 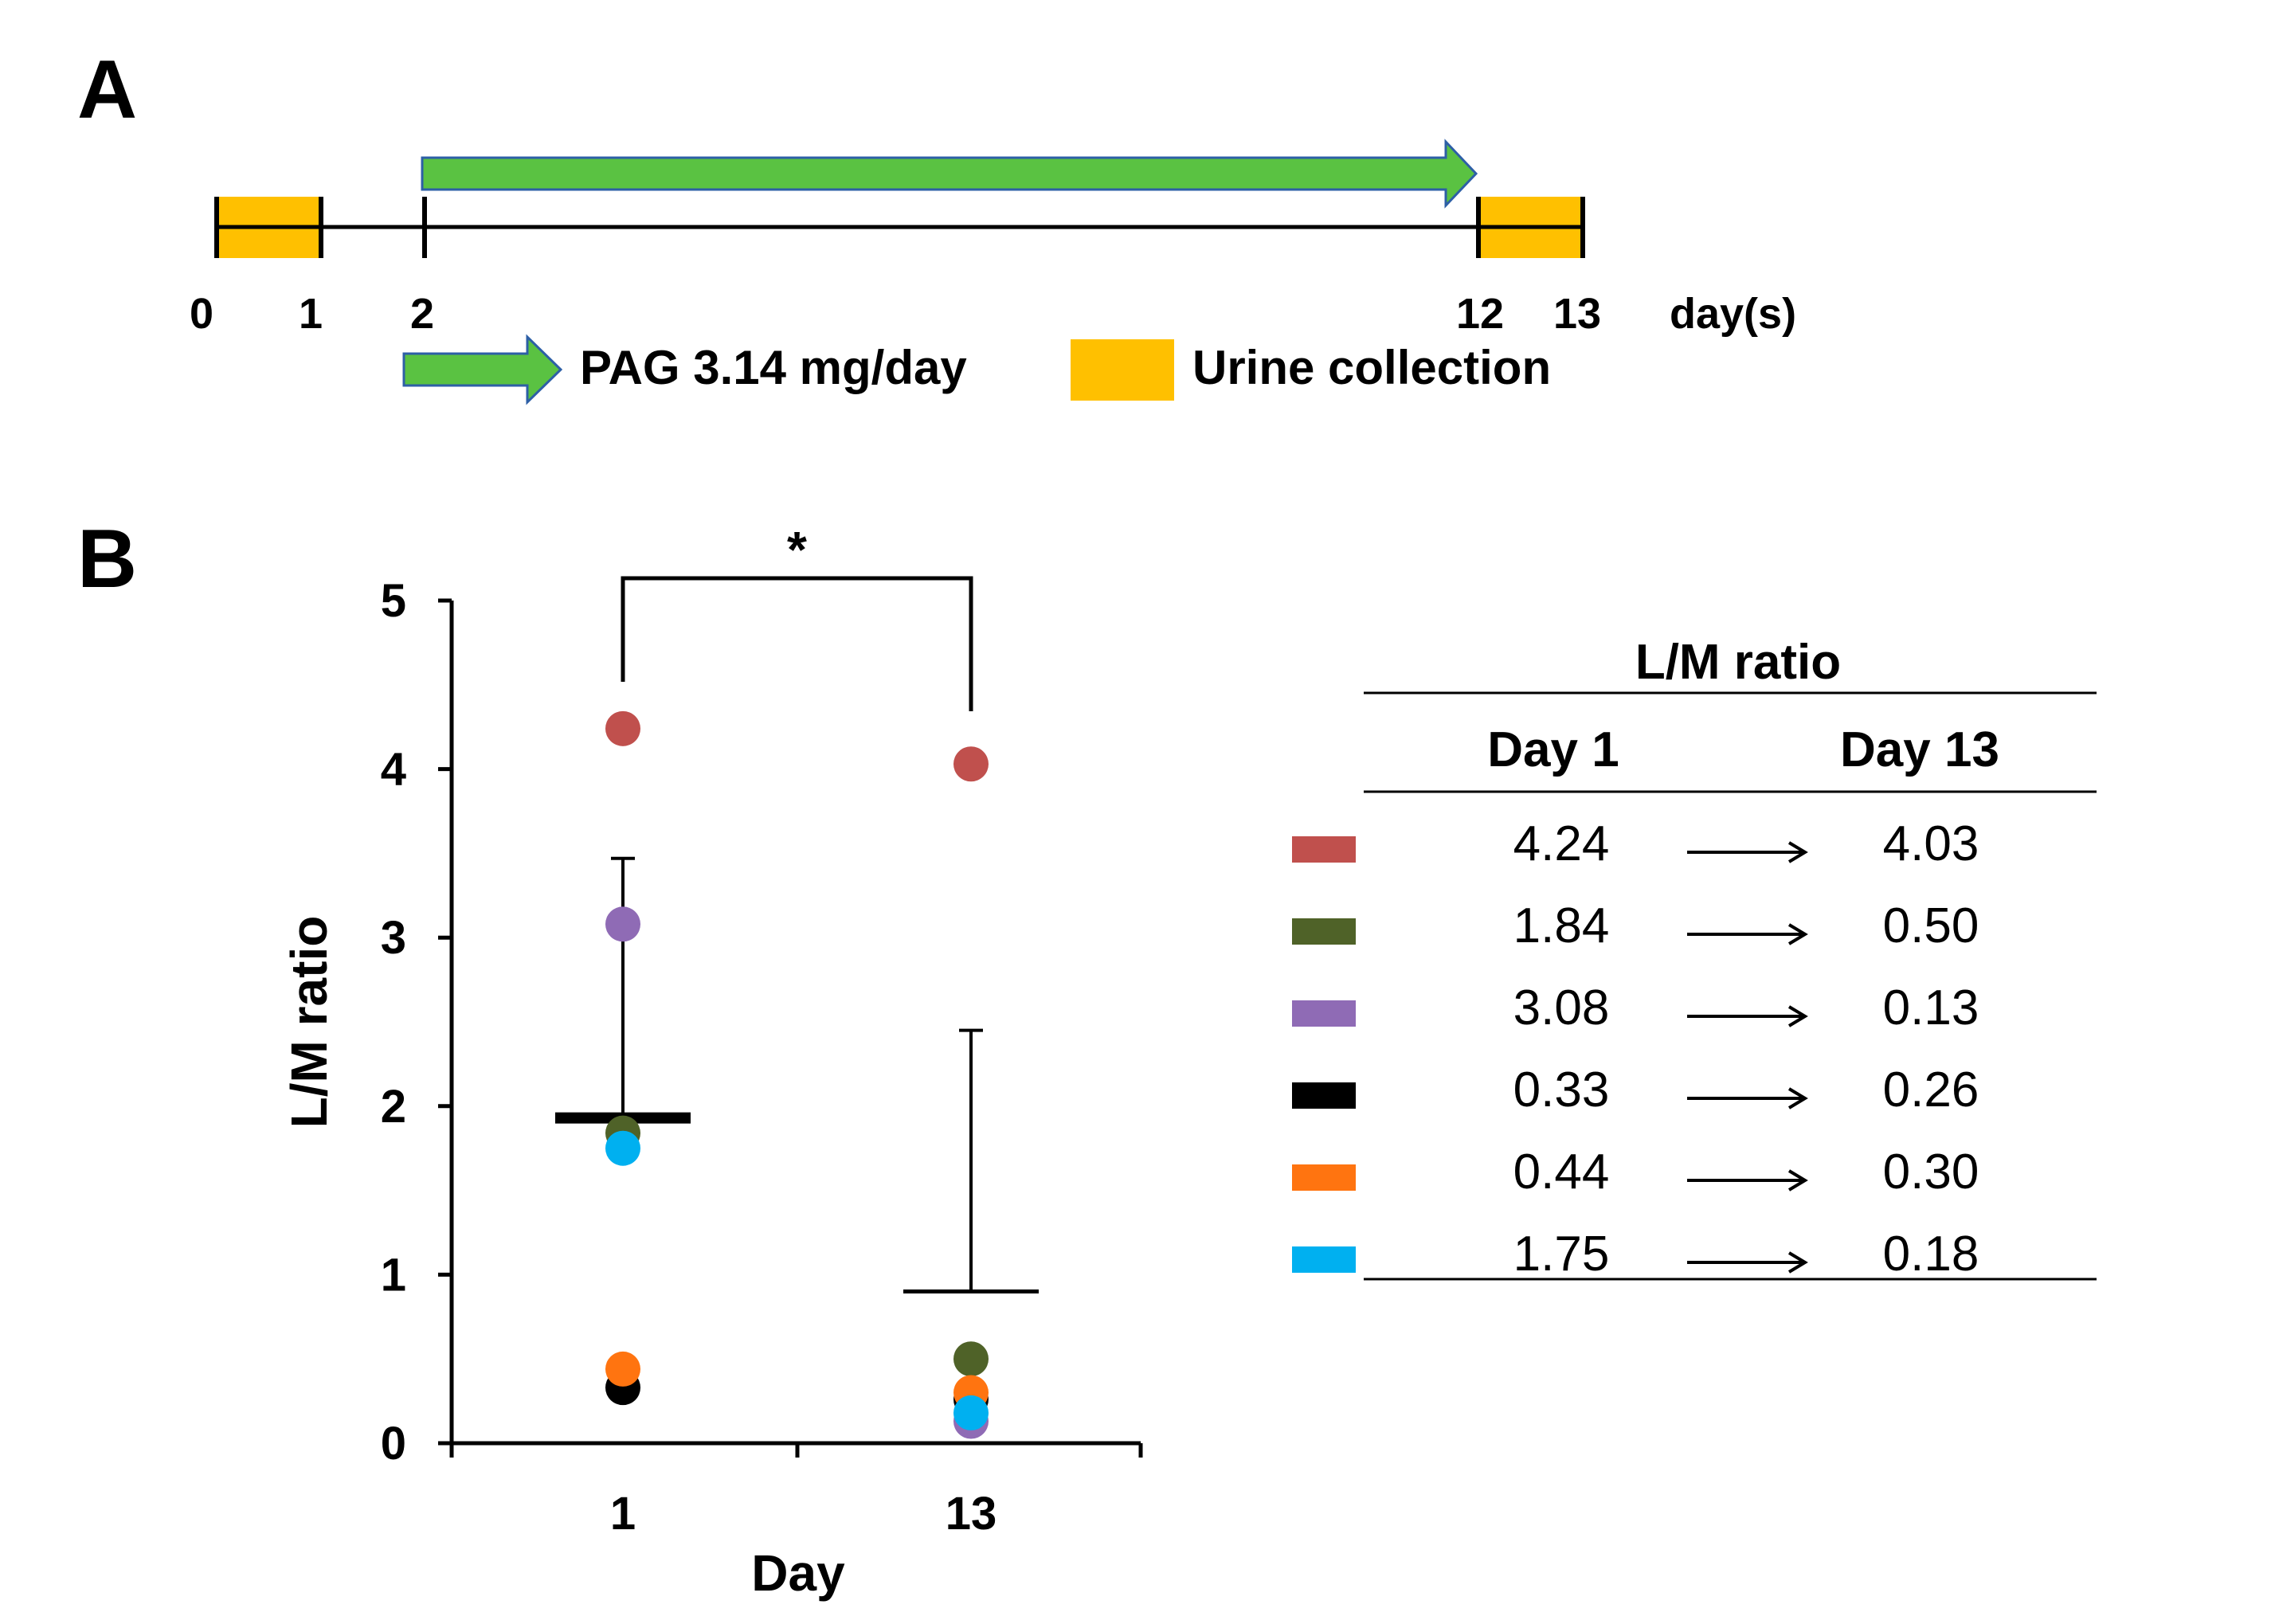 What do you see at coordinates (949, 174) in the screenshot?
I see `treatment-arrow` at bounding box center [949, 174].